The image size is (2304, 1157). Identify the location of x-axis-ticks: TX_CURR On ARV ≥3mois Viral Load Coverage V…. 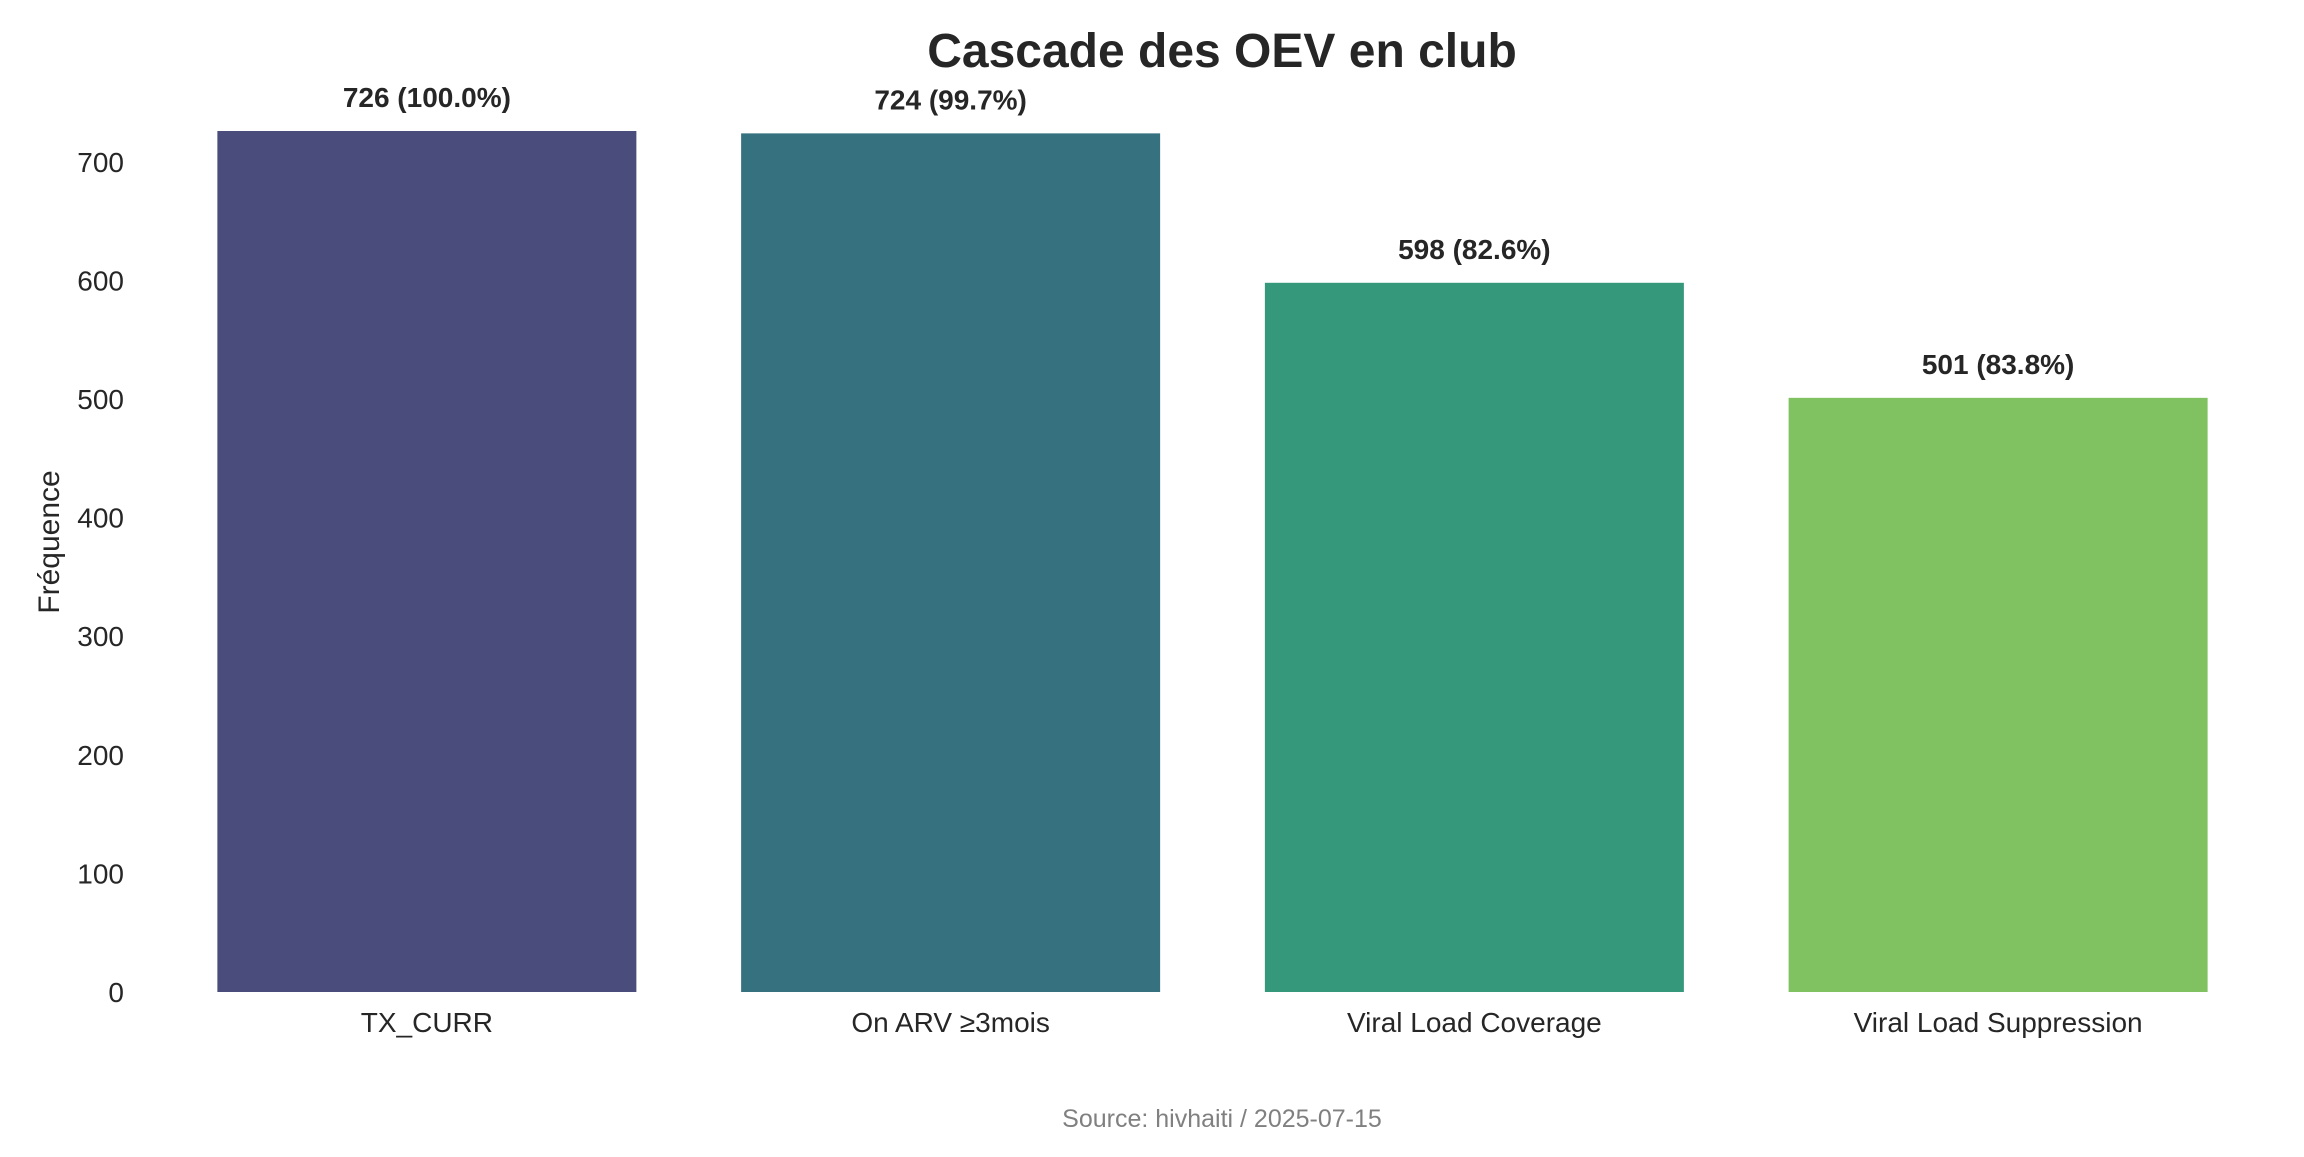
(1252, 1022).